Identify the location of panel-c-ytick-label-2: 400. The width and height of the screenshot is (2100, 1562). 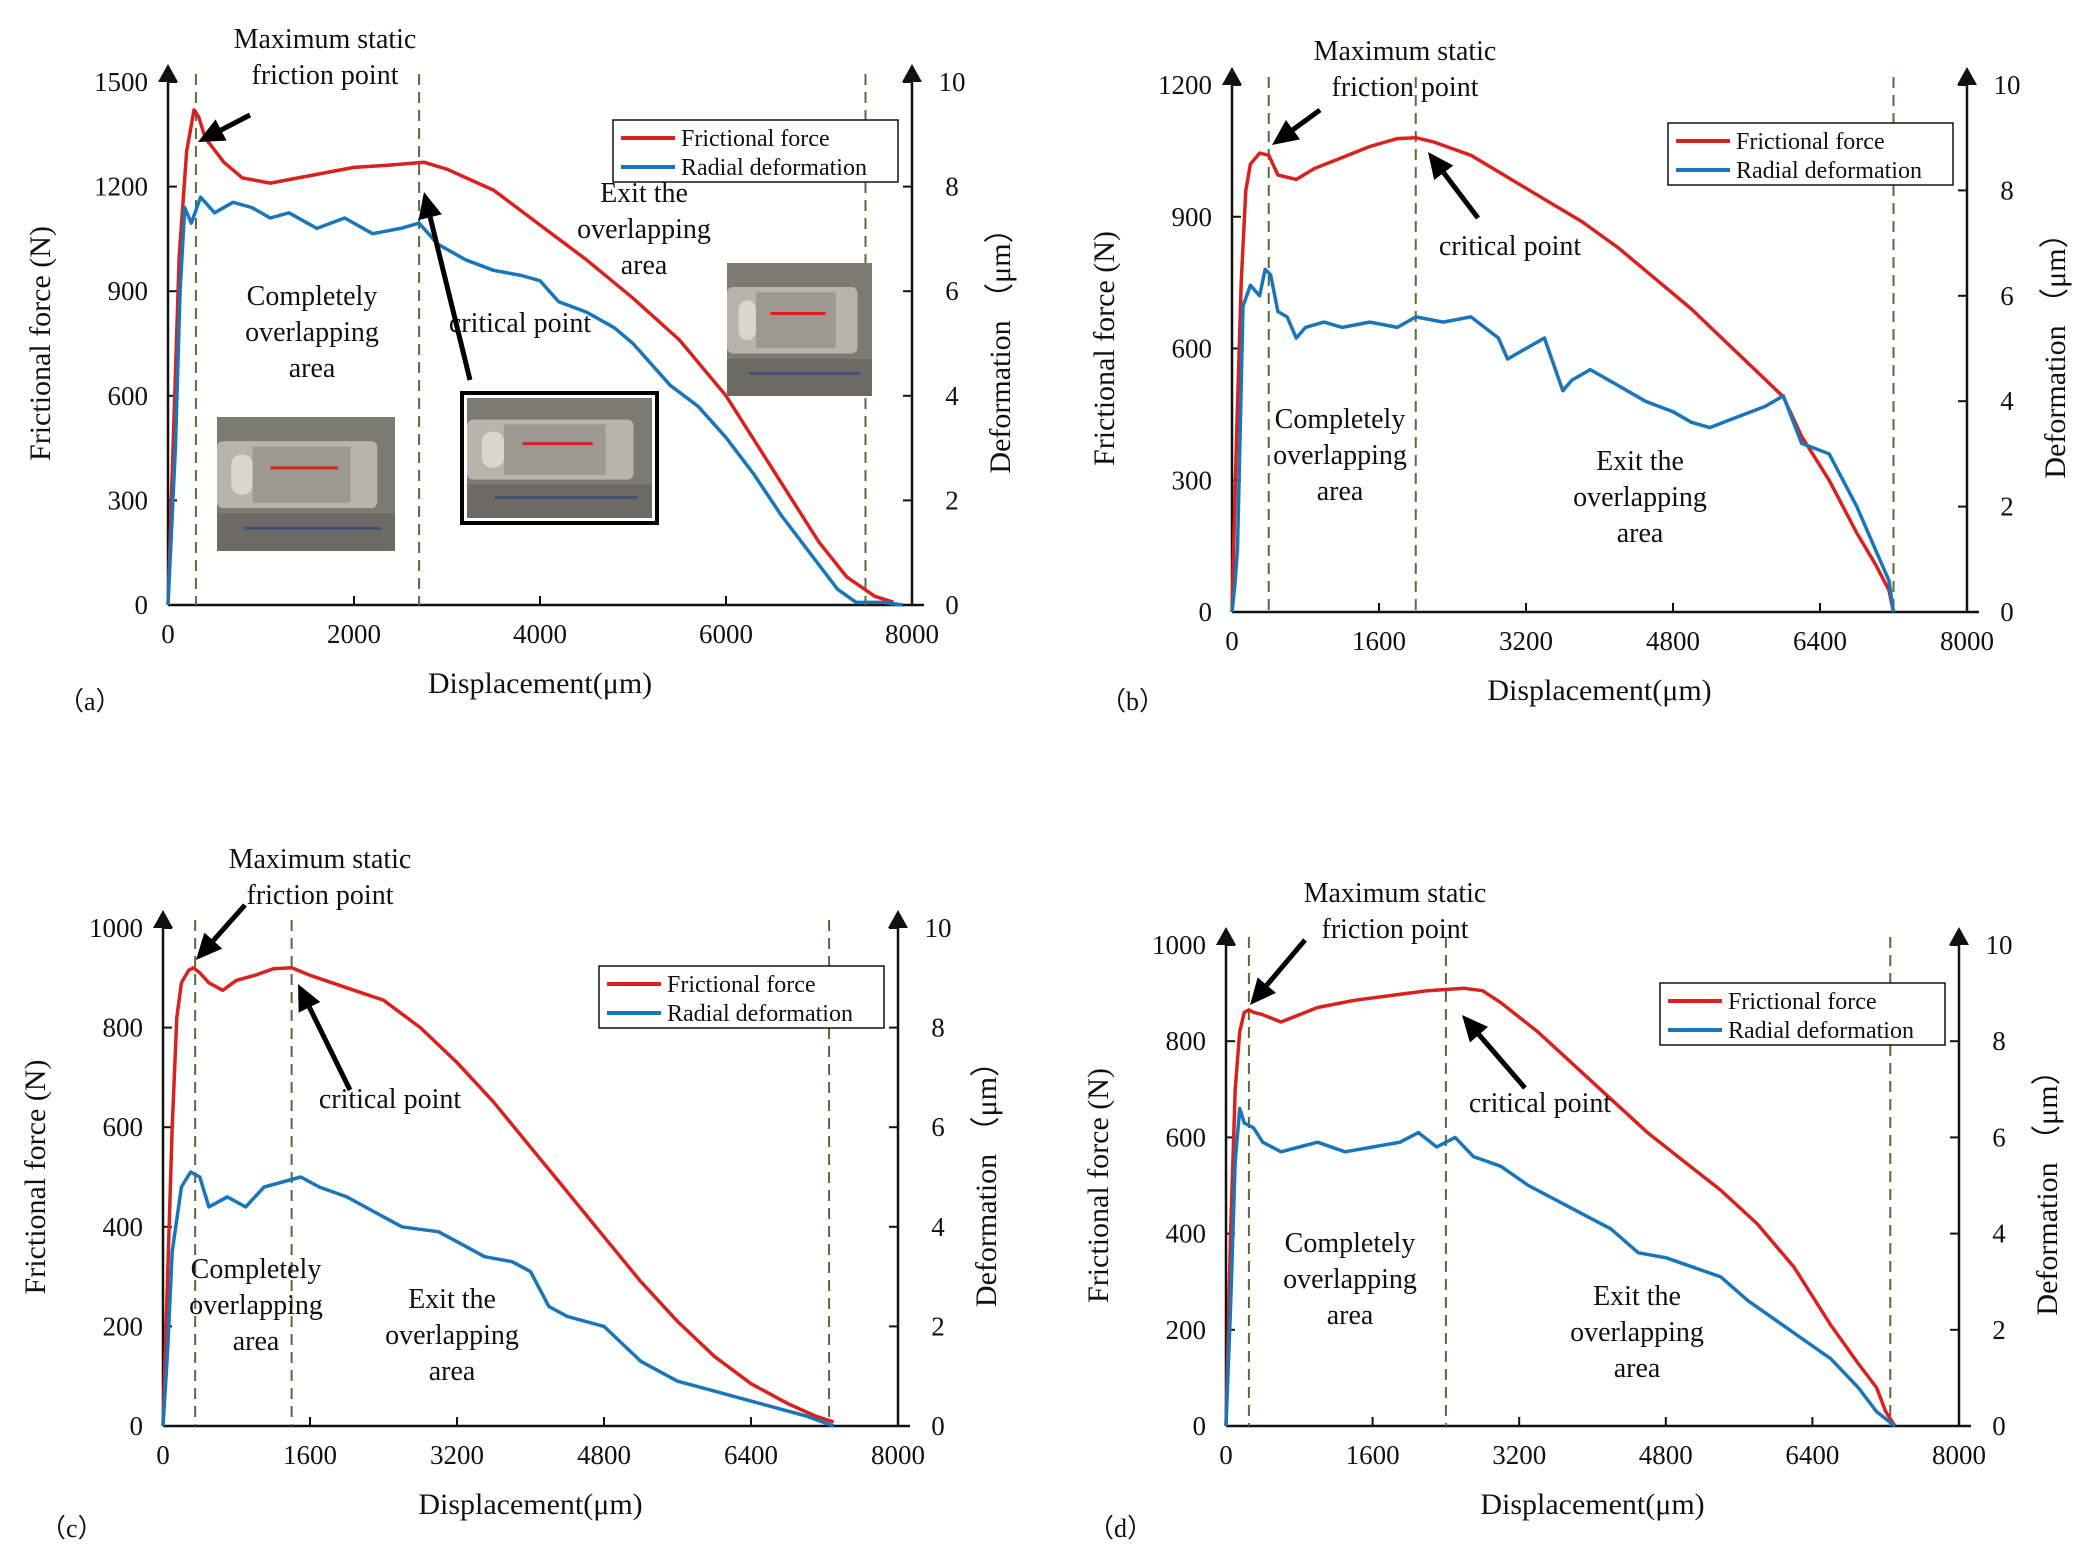
(123, 1227).